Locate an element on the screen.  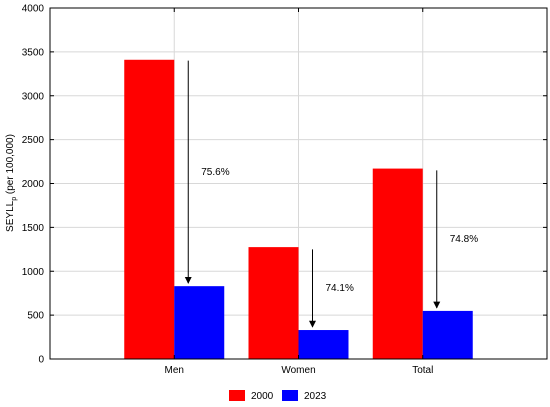
y-tick-label: 500 is located at coordinates (35, 316).